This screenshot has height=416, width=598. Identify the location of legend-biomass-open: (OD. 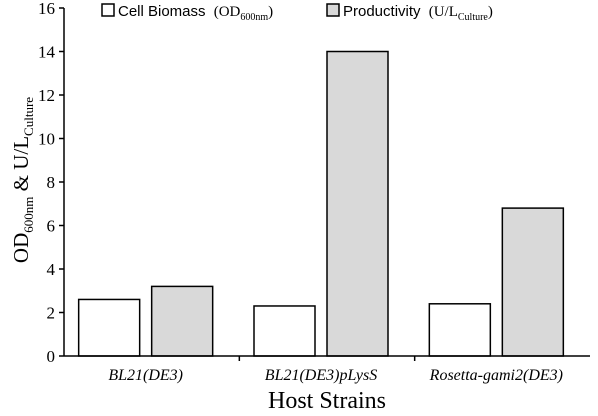
(227, 12).